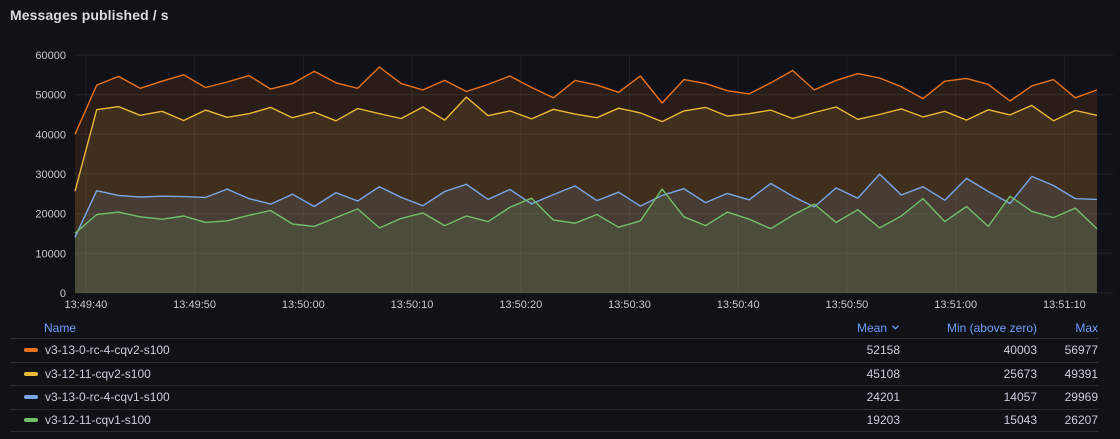 This screenshot has height=439, width=1120. Describe the element at coordinates (1020, 350) in the screenshot. I see `min-value: 40003` at that location.